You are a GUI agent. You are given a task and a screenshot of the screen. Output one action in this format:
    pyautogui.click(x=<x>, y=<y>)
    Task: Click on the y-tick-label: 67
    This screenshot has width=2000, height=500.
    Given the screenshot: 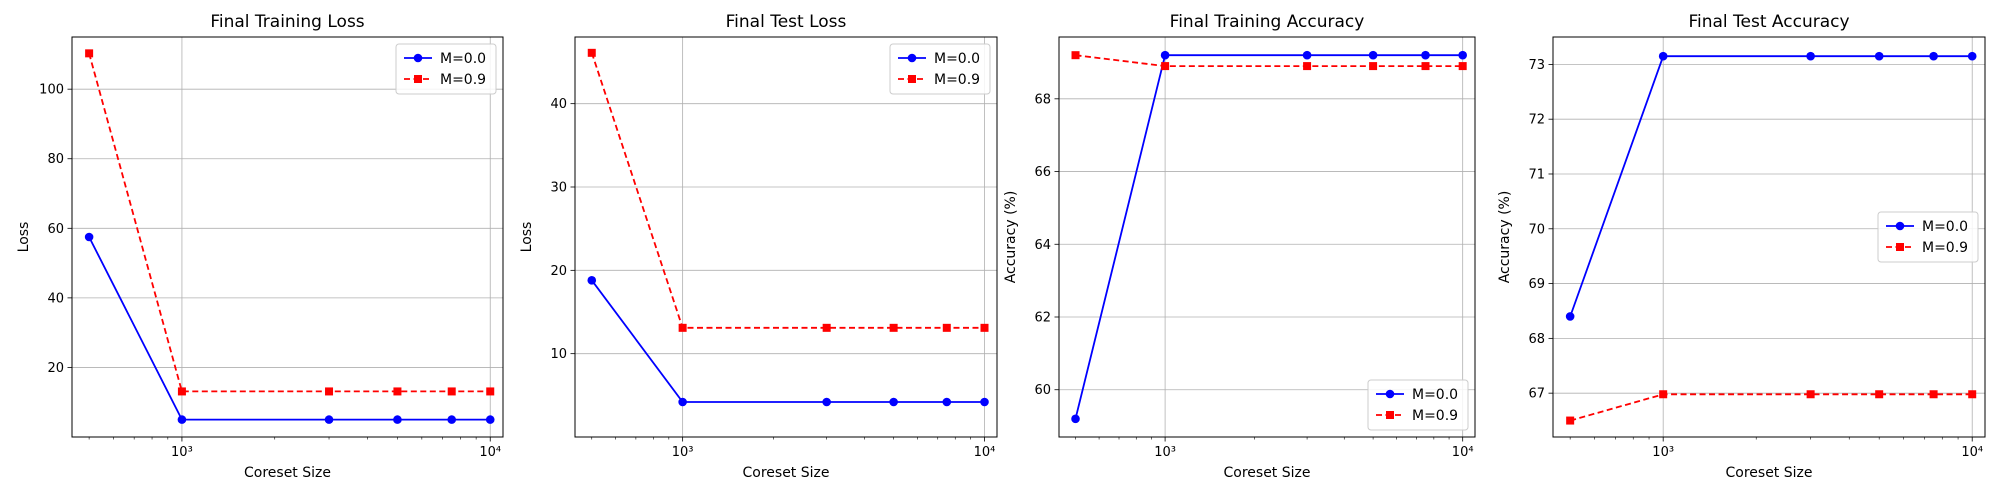 What is the action you would take?
    pyautogui.click(x=1536, y=394)
    